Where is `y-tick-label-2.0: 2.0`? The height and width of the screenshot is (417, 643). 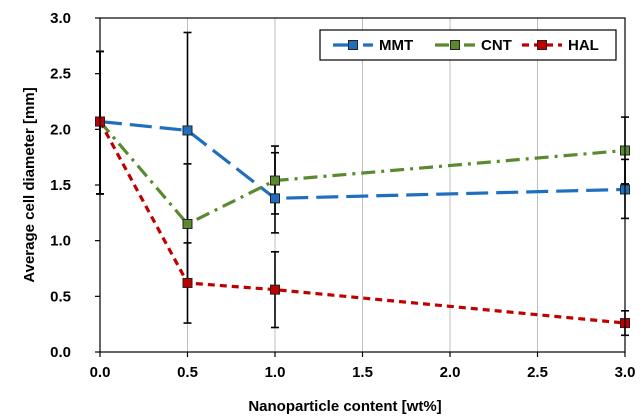 y-tick-label-2.0: 2.0 is located at coordinates (60, 129).